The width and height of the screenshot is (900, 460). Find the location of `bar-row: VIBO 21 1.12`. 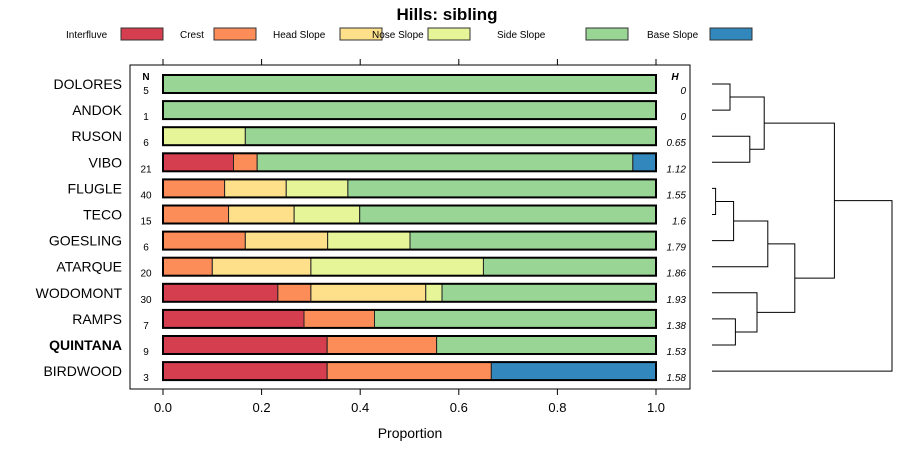

bar-row: VIBO 21 1.12 is located at coordinates (388, 163).